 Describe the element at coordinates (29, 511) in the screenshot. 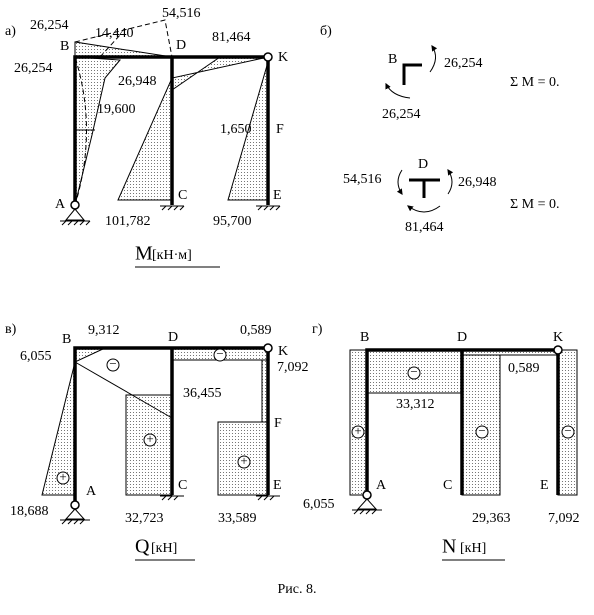

I see `value-label: 18,688` at that location.